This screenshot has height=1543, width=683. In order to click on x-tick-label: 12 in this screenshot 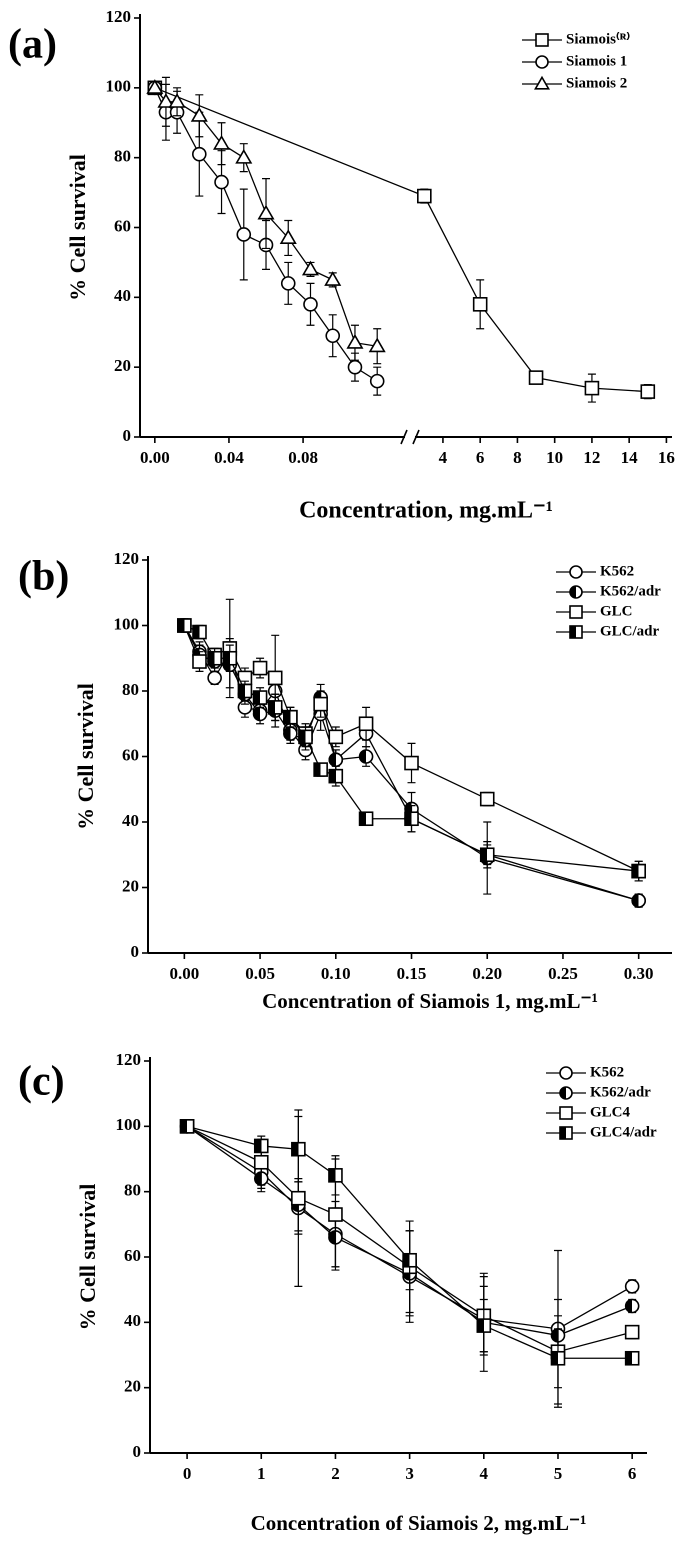, I will do `click(591, 457)`.